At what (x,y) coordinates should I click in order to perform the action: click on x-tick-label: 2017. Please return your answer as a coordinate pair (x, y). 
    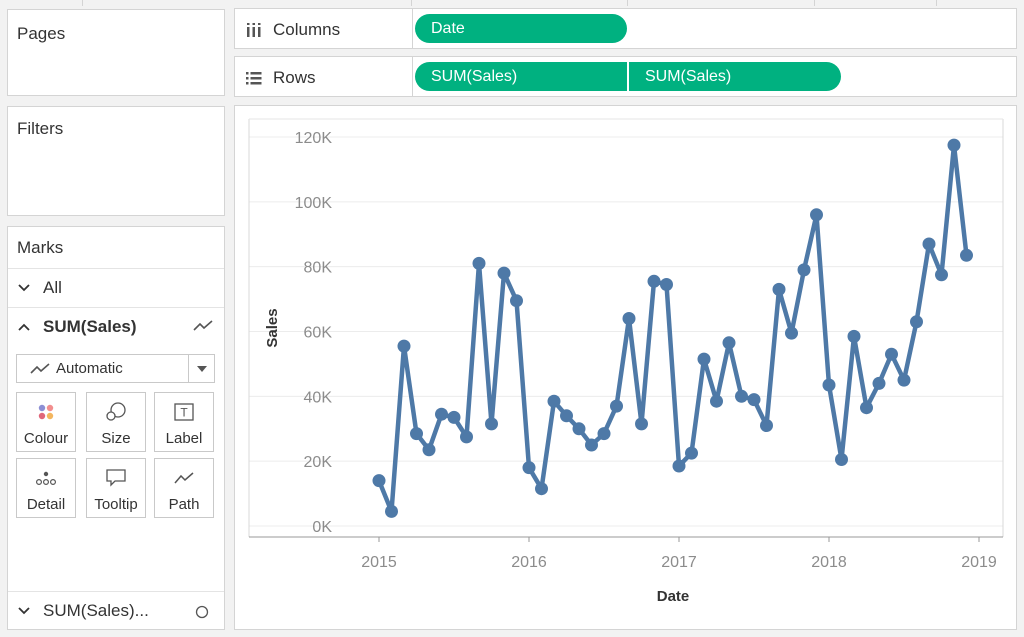
    Looking at the image, I should click on (679, 562).